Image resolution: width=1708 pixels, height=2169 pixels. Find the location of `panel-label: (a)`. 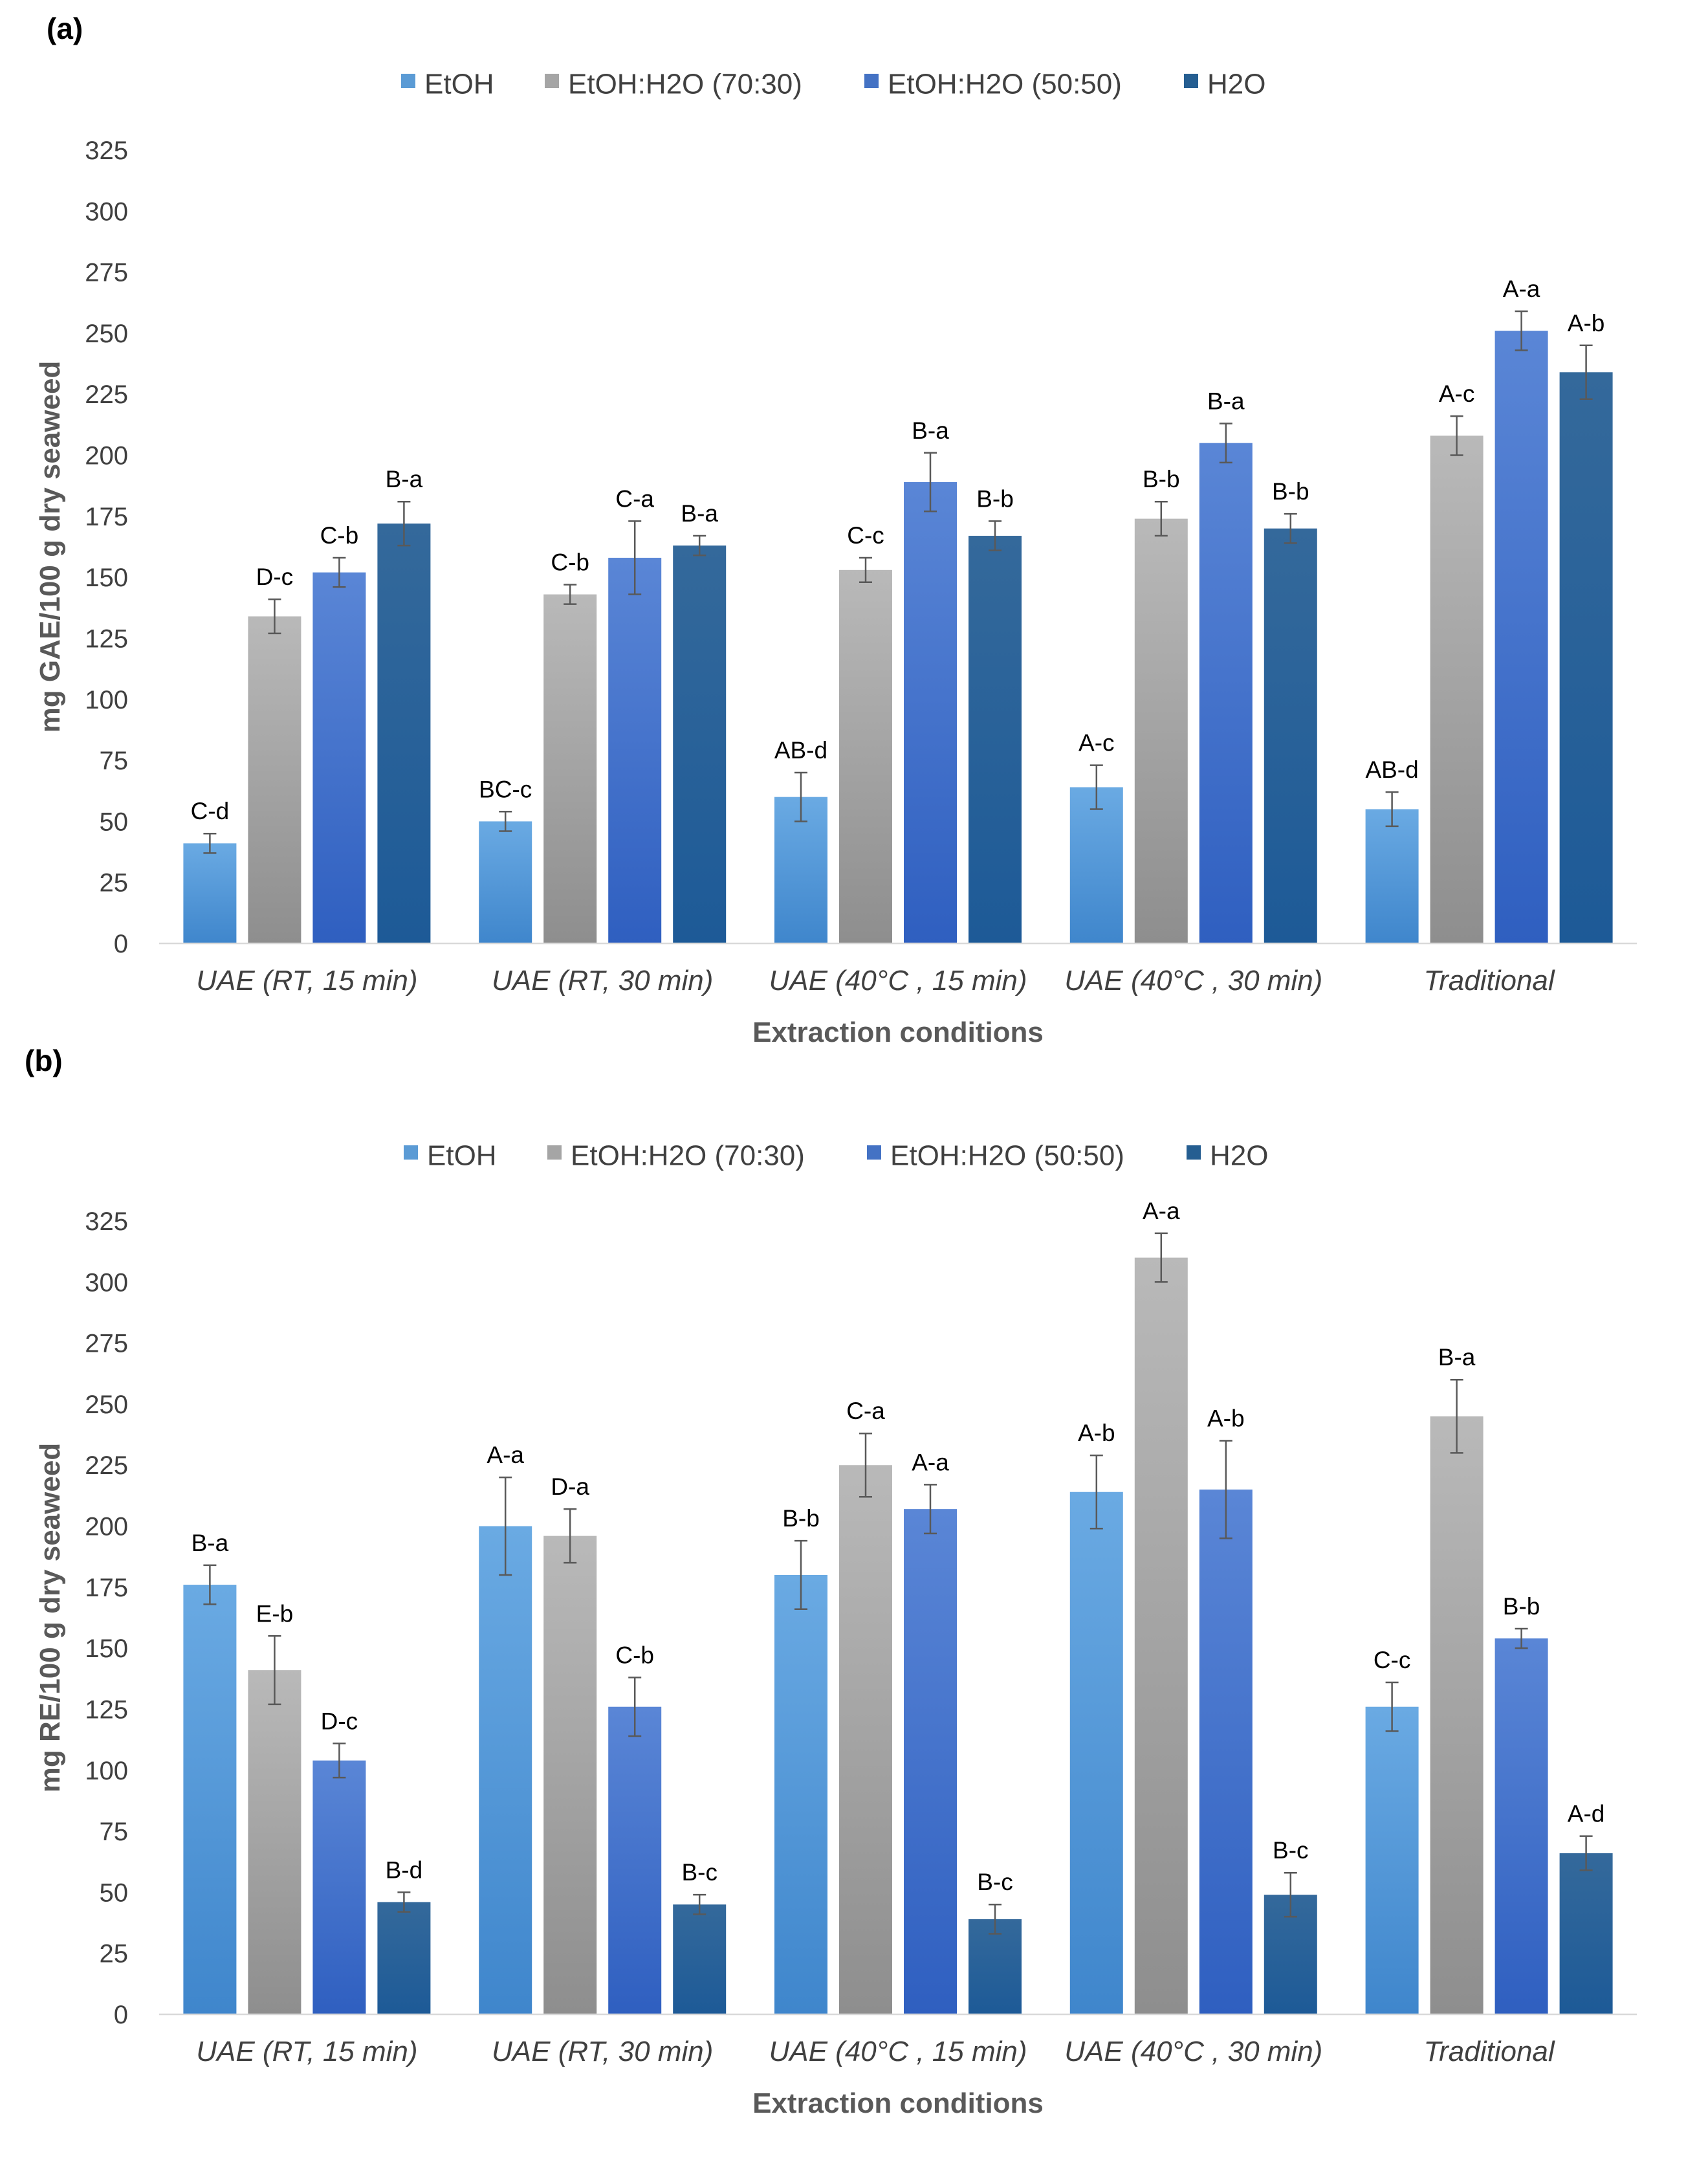

panel-label: (a) is located at coordinates (65, 28).